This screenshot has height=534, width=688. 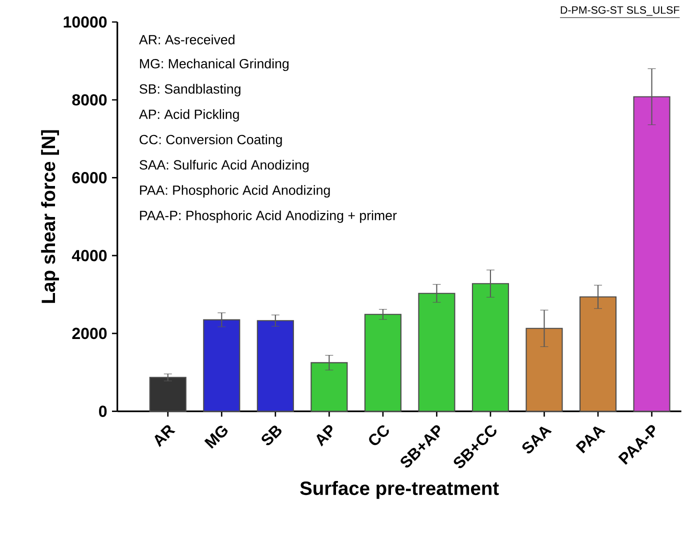 I want to click on annotation: PAA-P: Phosphoric Acid Anodizing + primer, so click(x=268, y=216).